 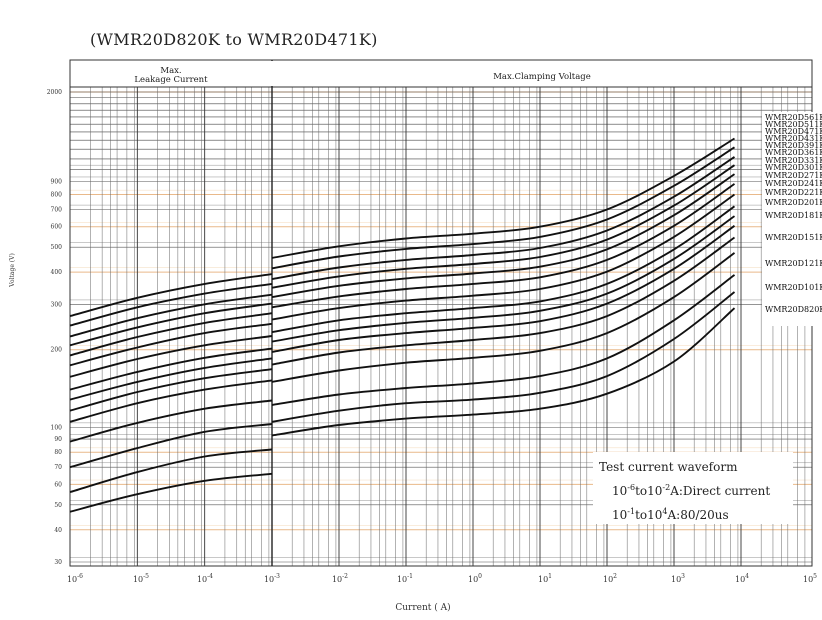 I want to click on y-tick-label: 2000, so click(x=54, y=92).